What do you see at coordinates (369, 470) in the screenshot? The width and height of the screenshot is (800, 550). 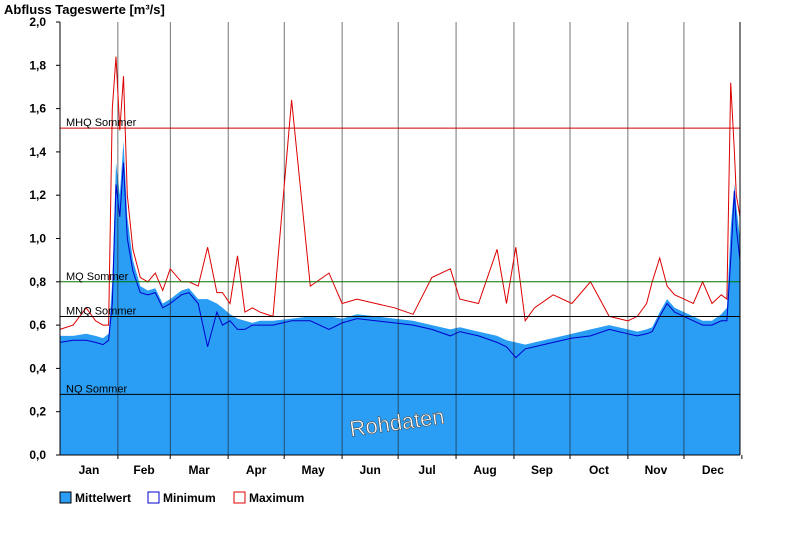 I see `month-label: Jun` at bounding box center [369, 470].